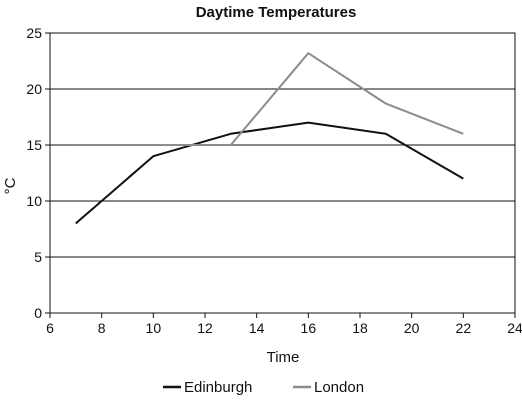 This screenshot has width=522, height=400. I want to click on y-tick-label: 25, so click(34, 33).